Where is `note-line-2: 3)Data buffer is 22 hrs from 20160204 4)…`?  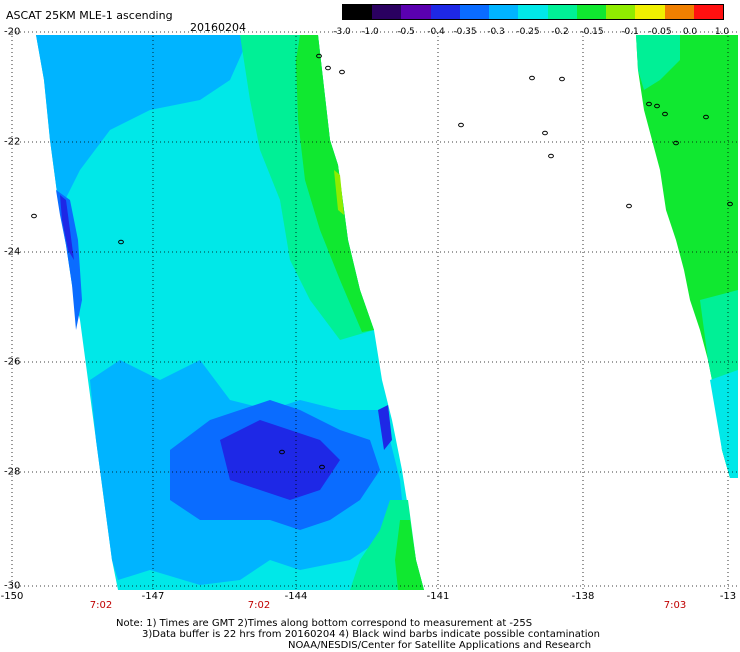
note-line-2: 3)Data buffer is 22 hrs from 20160204 4)… is located at coordinates (371, 634).